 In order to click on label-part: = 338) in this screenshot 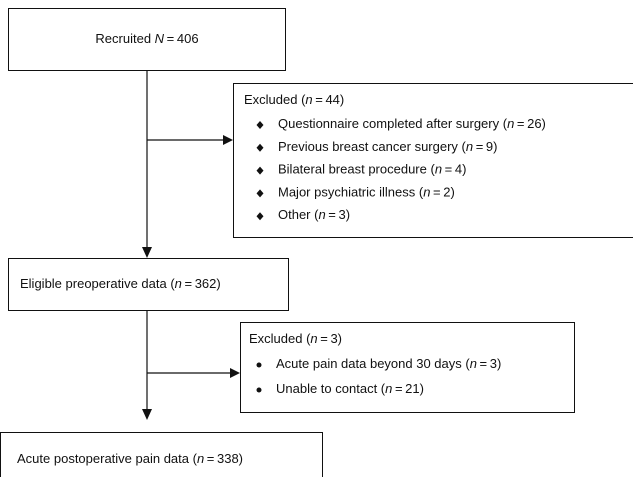, I will do `click(223, 458)`.